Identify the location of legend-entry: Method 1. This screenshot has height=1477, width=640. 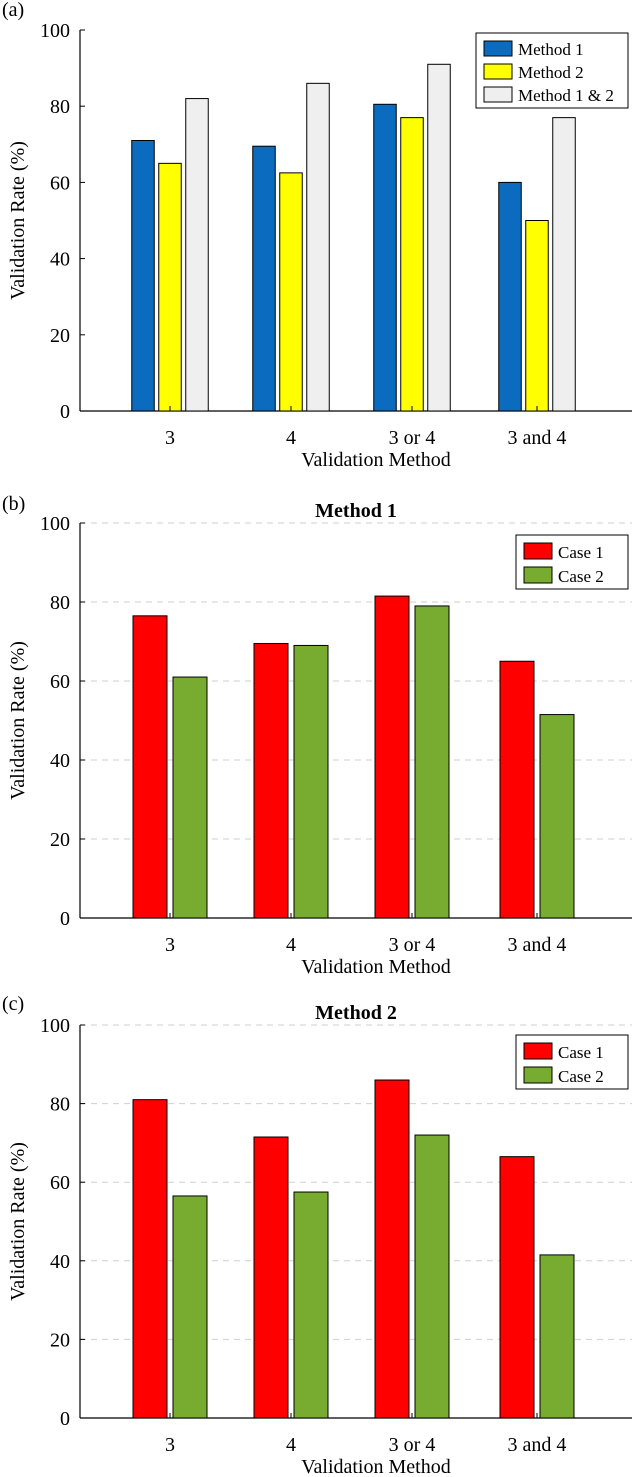
(551, 49).